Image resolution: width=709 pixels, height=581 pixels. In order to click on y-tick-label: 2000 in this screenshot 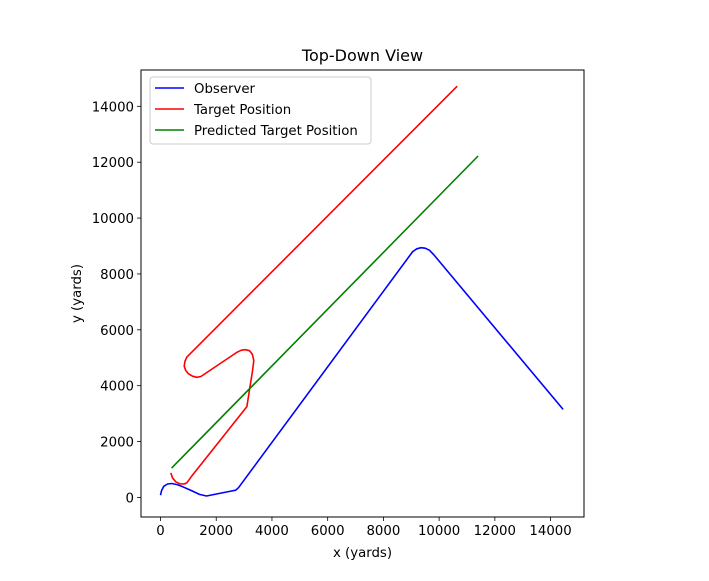, I will do `click(117, 443)`.